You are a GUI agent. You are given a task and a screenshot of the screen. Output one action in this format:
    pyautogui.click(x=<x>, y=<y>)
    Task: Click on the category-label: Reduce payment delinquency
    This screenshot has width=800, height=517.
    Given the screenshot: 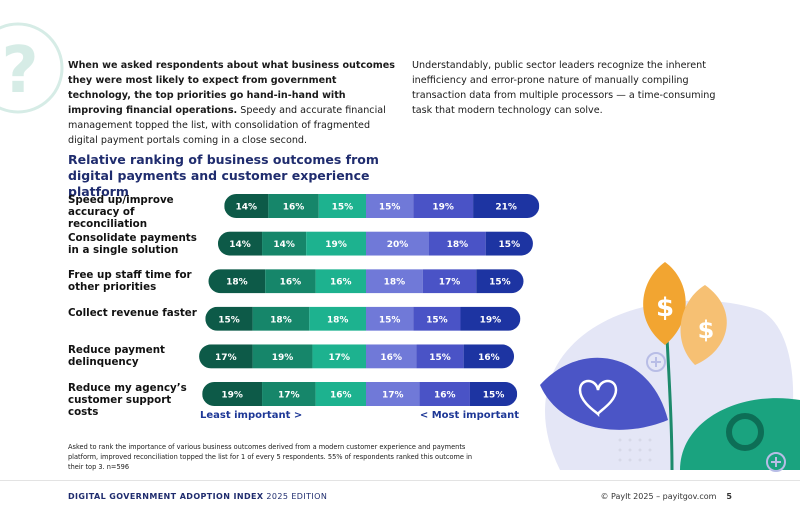 What is the action you would take?
    pyautogui.click(x=116, y=356)
    